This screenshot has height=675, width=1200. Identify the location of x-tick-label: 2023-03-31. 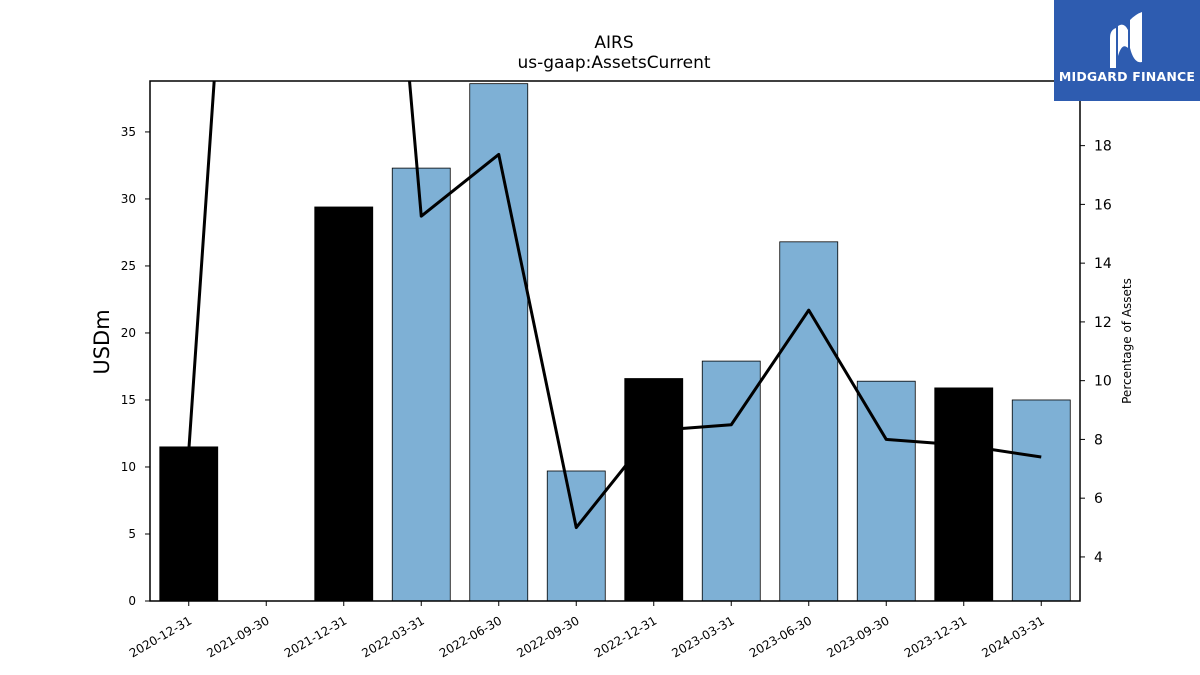
(702, 636).